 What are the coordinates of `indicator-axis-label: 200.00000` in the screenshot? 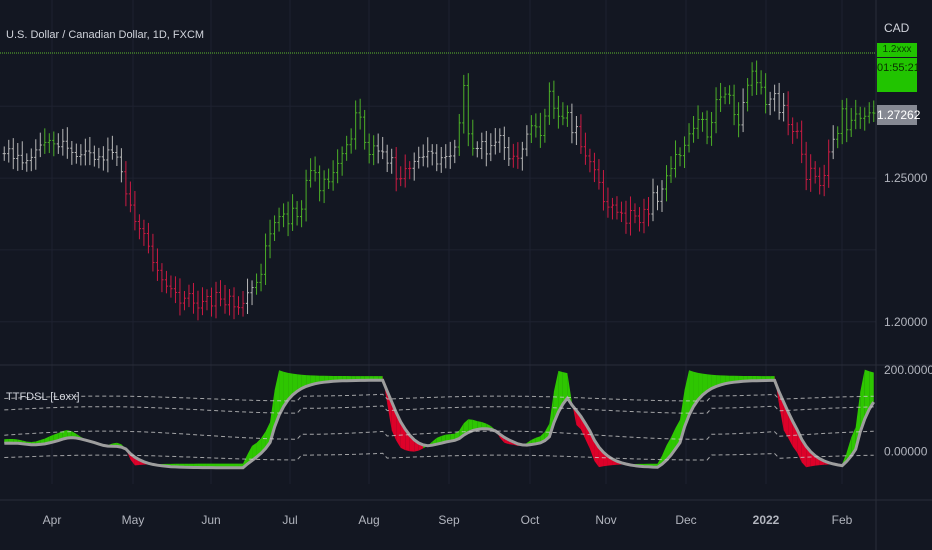 It's located at (908, 370).